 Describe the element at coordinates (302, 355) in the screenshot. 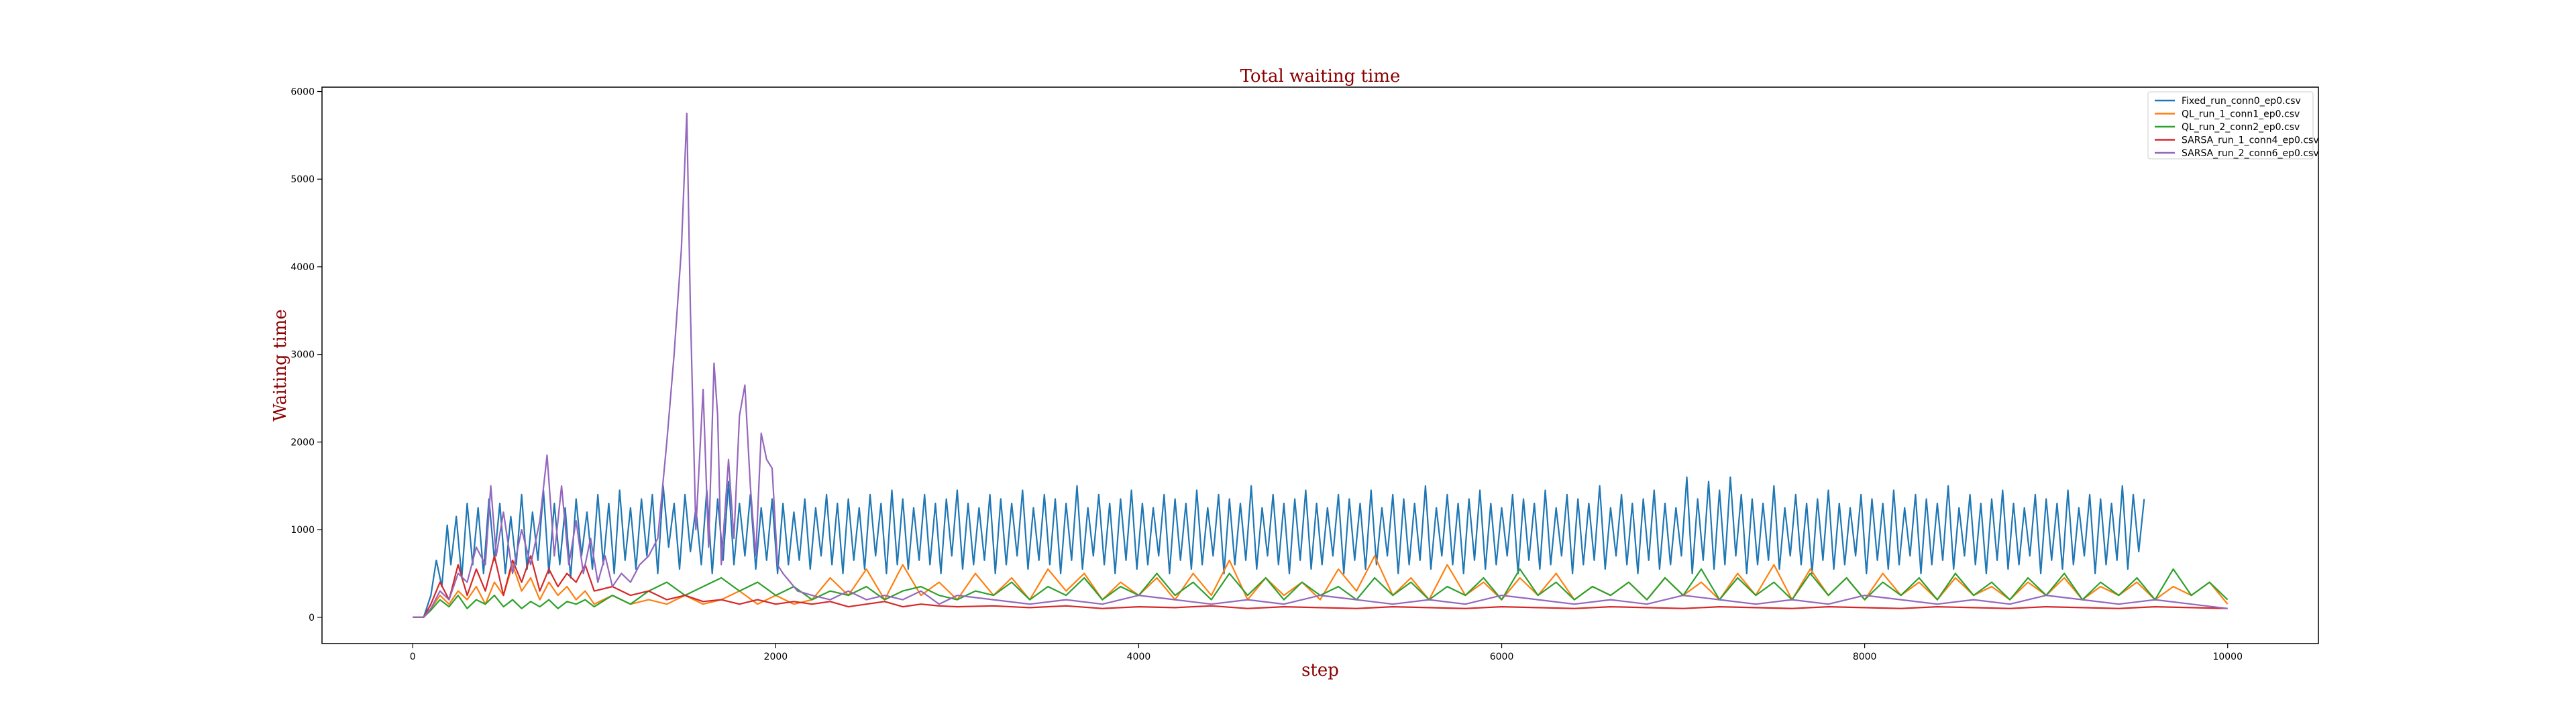

I see `y-tick-label: 3000` at that location.